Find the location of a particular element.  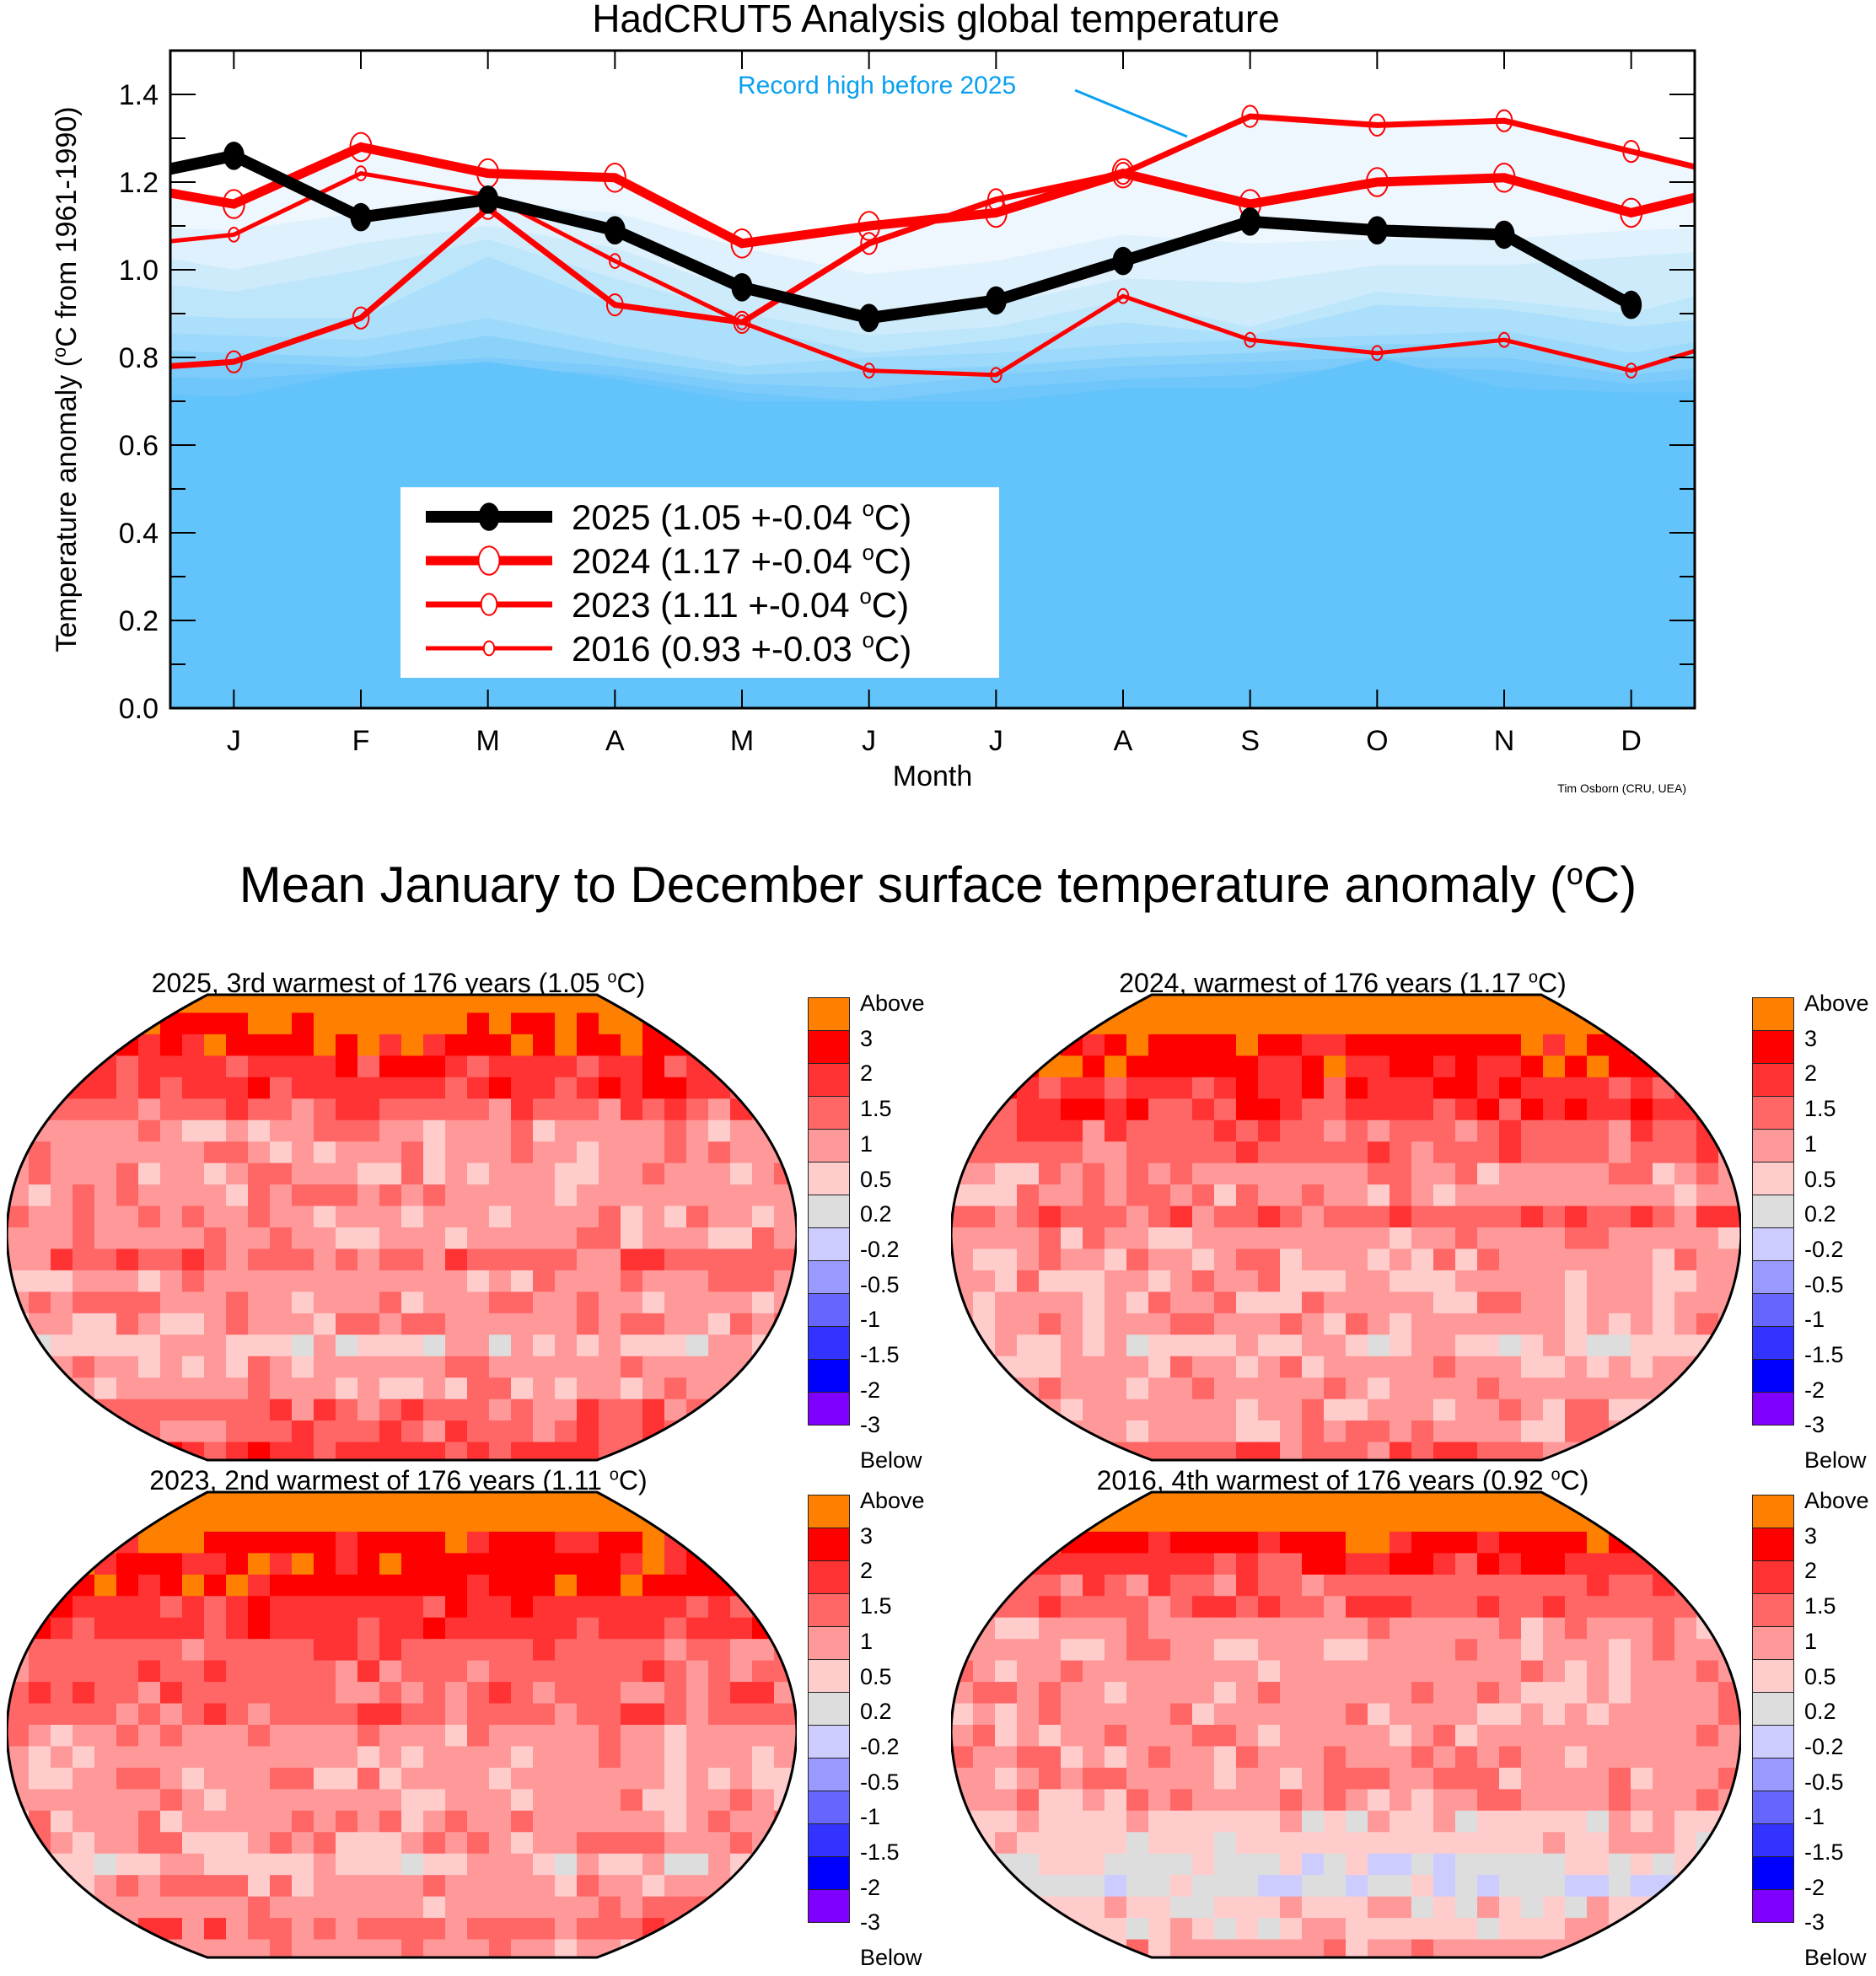

y-tick-label: 0.2 is located at coordinates (139, 621).